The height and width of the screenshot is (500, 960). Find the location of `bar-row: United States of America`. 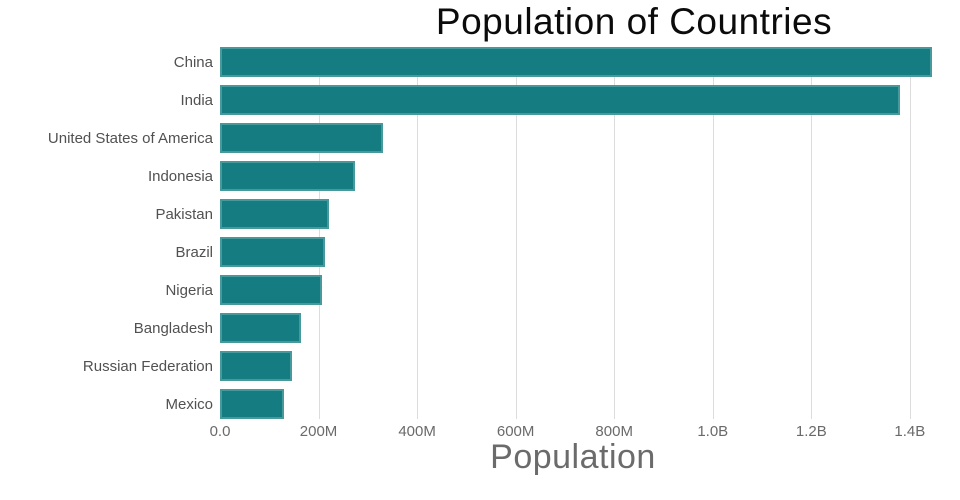

bar-row: United States of America is located at coordinates (467, 138).